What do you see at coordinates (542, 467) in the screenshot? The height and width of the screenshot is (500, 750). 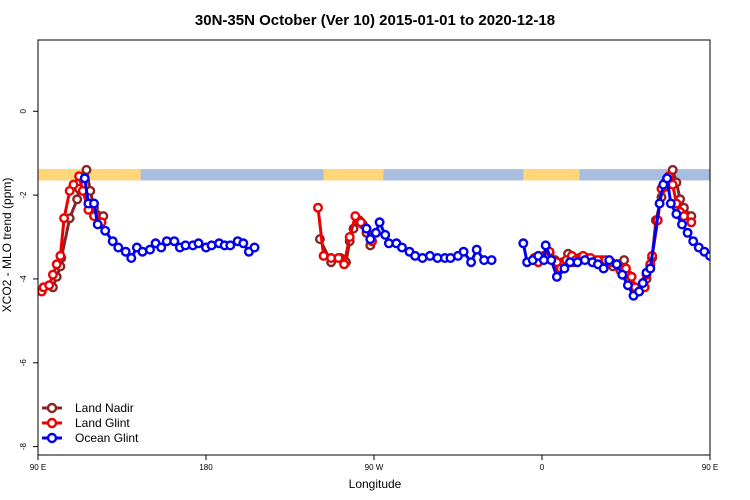 I see `x-tick-label: 0` at bounding box center [542, 467].